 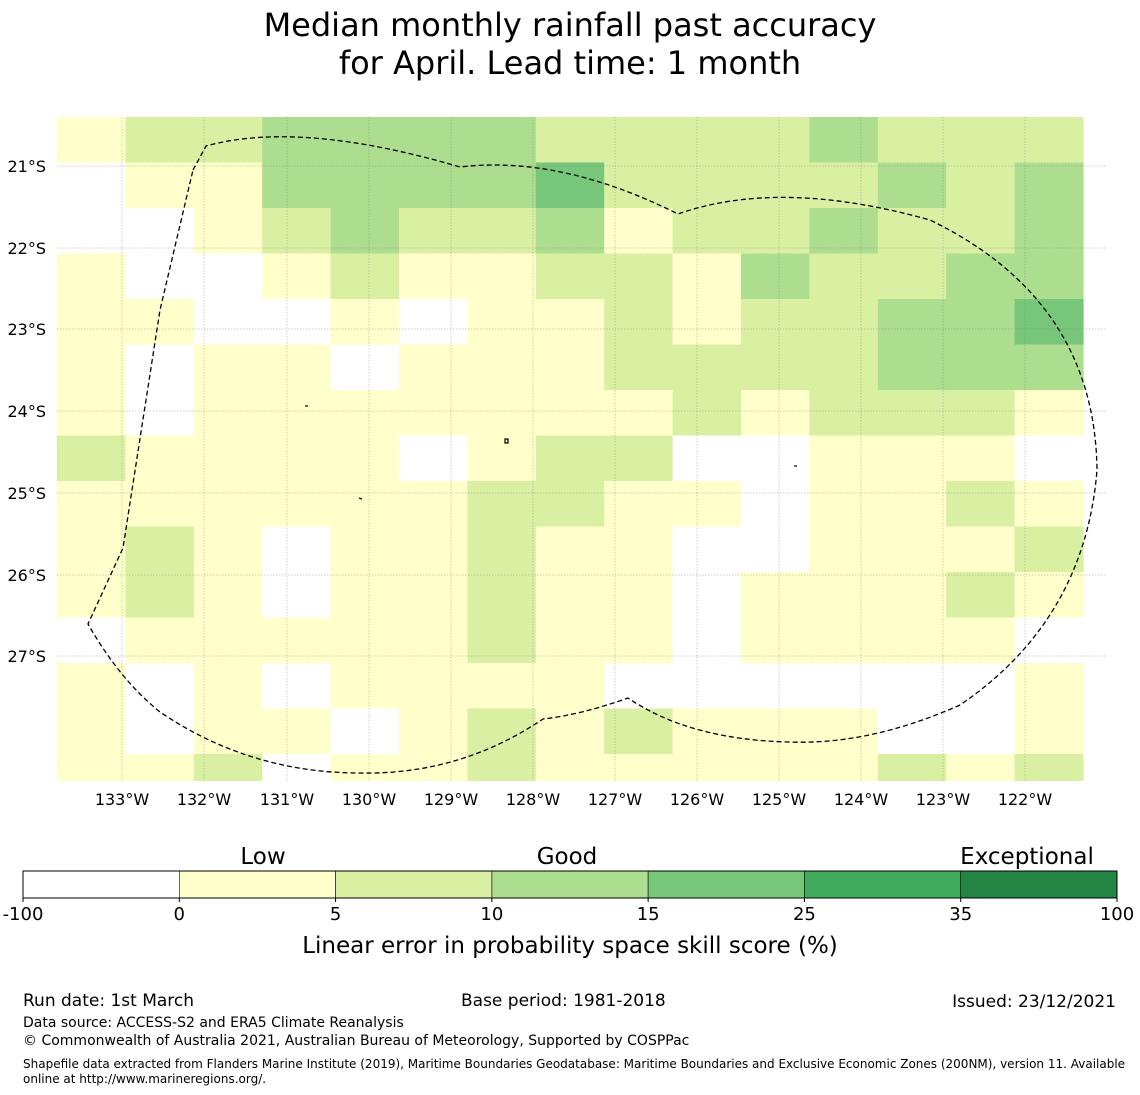 What do you see at coordinates (26, 493) in the screenshot?
I see `latitude-label: 25°S` at bounding box center [26, 493].